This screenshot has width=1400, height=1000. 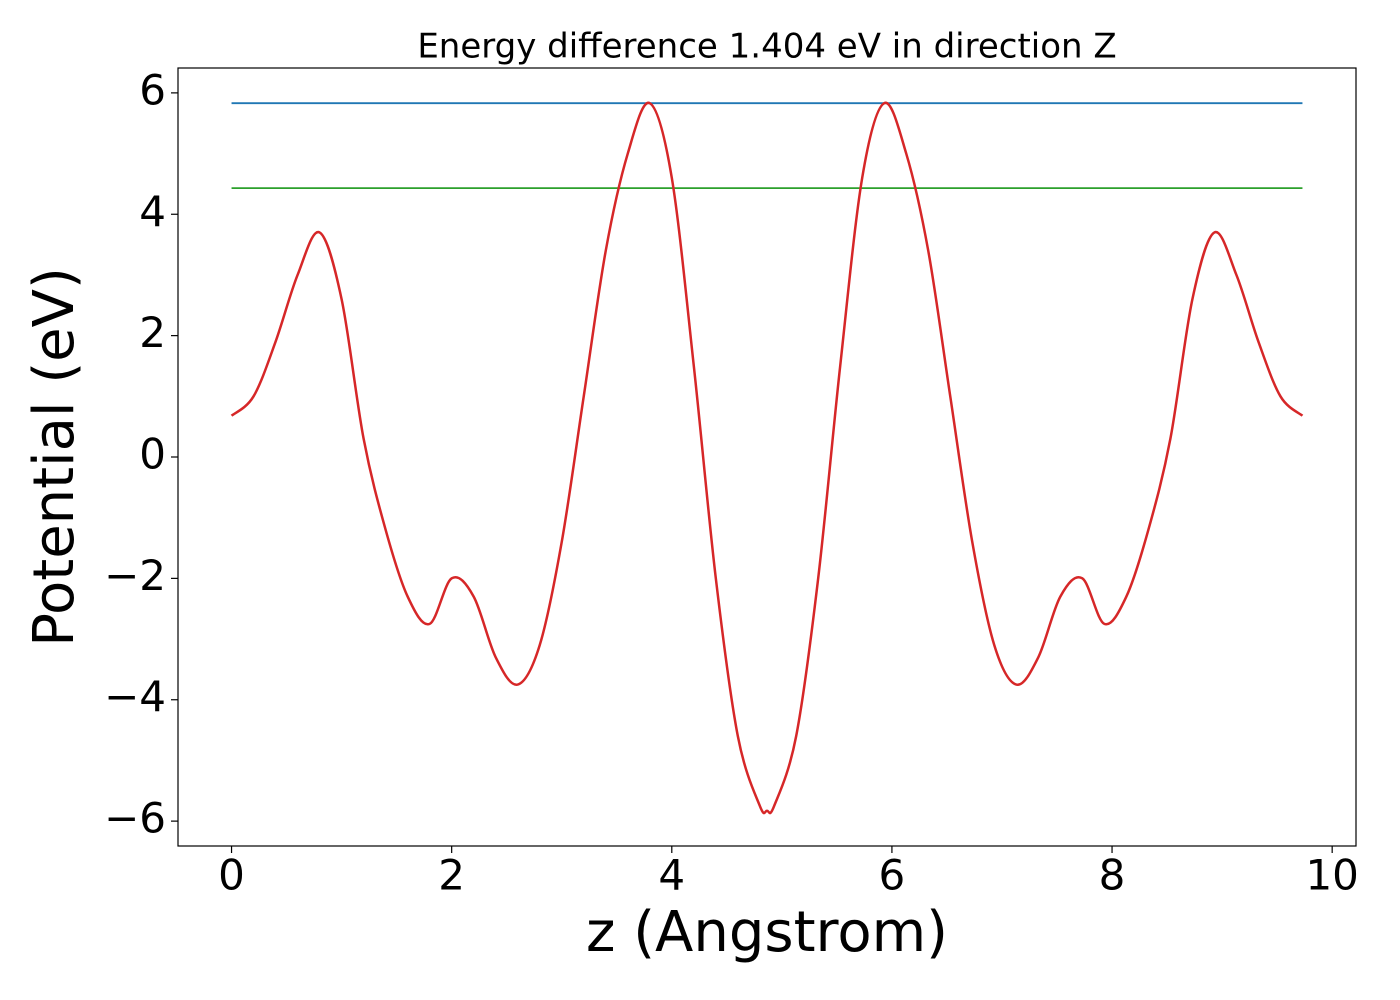 I want to click on x-tick-label: 6, so click(x=892, y=875).